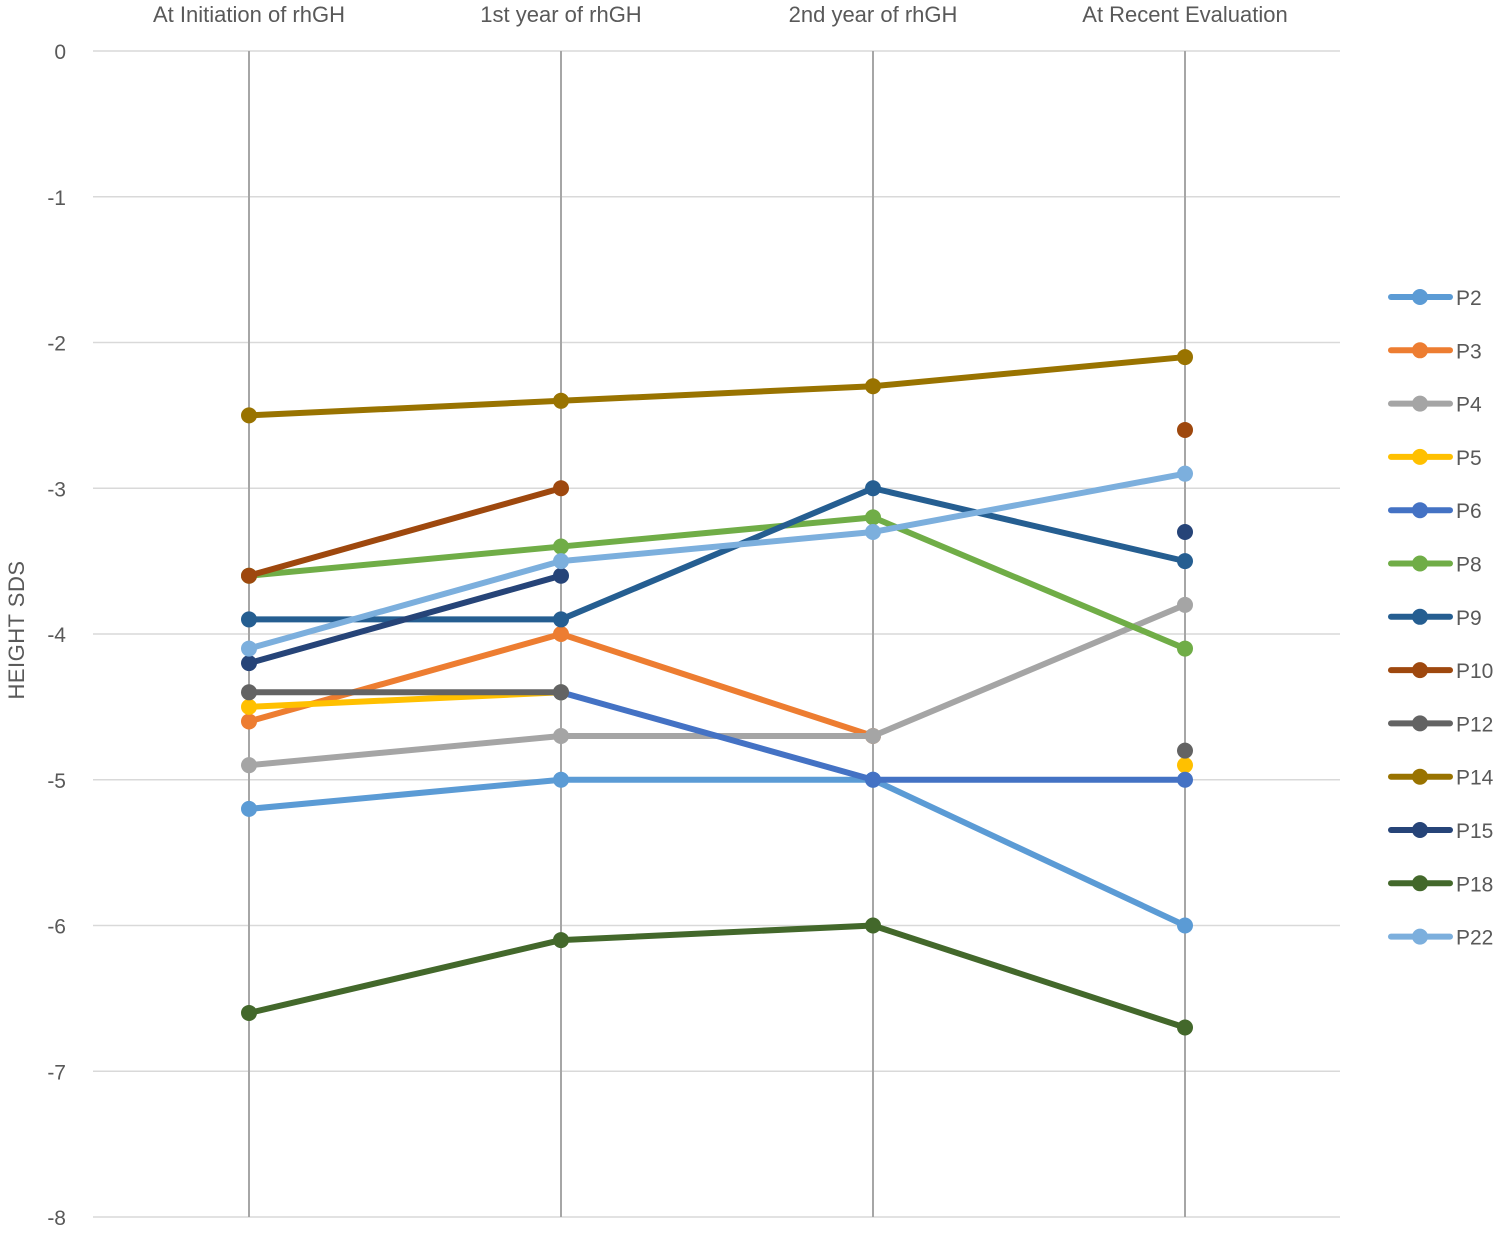 The height and width of the screenshot is (1239, 1500). Describe the element at coordinates (16, 629) in the screenshot. I see `y-axis-title: HEIGHT SDS` at that location.